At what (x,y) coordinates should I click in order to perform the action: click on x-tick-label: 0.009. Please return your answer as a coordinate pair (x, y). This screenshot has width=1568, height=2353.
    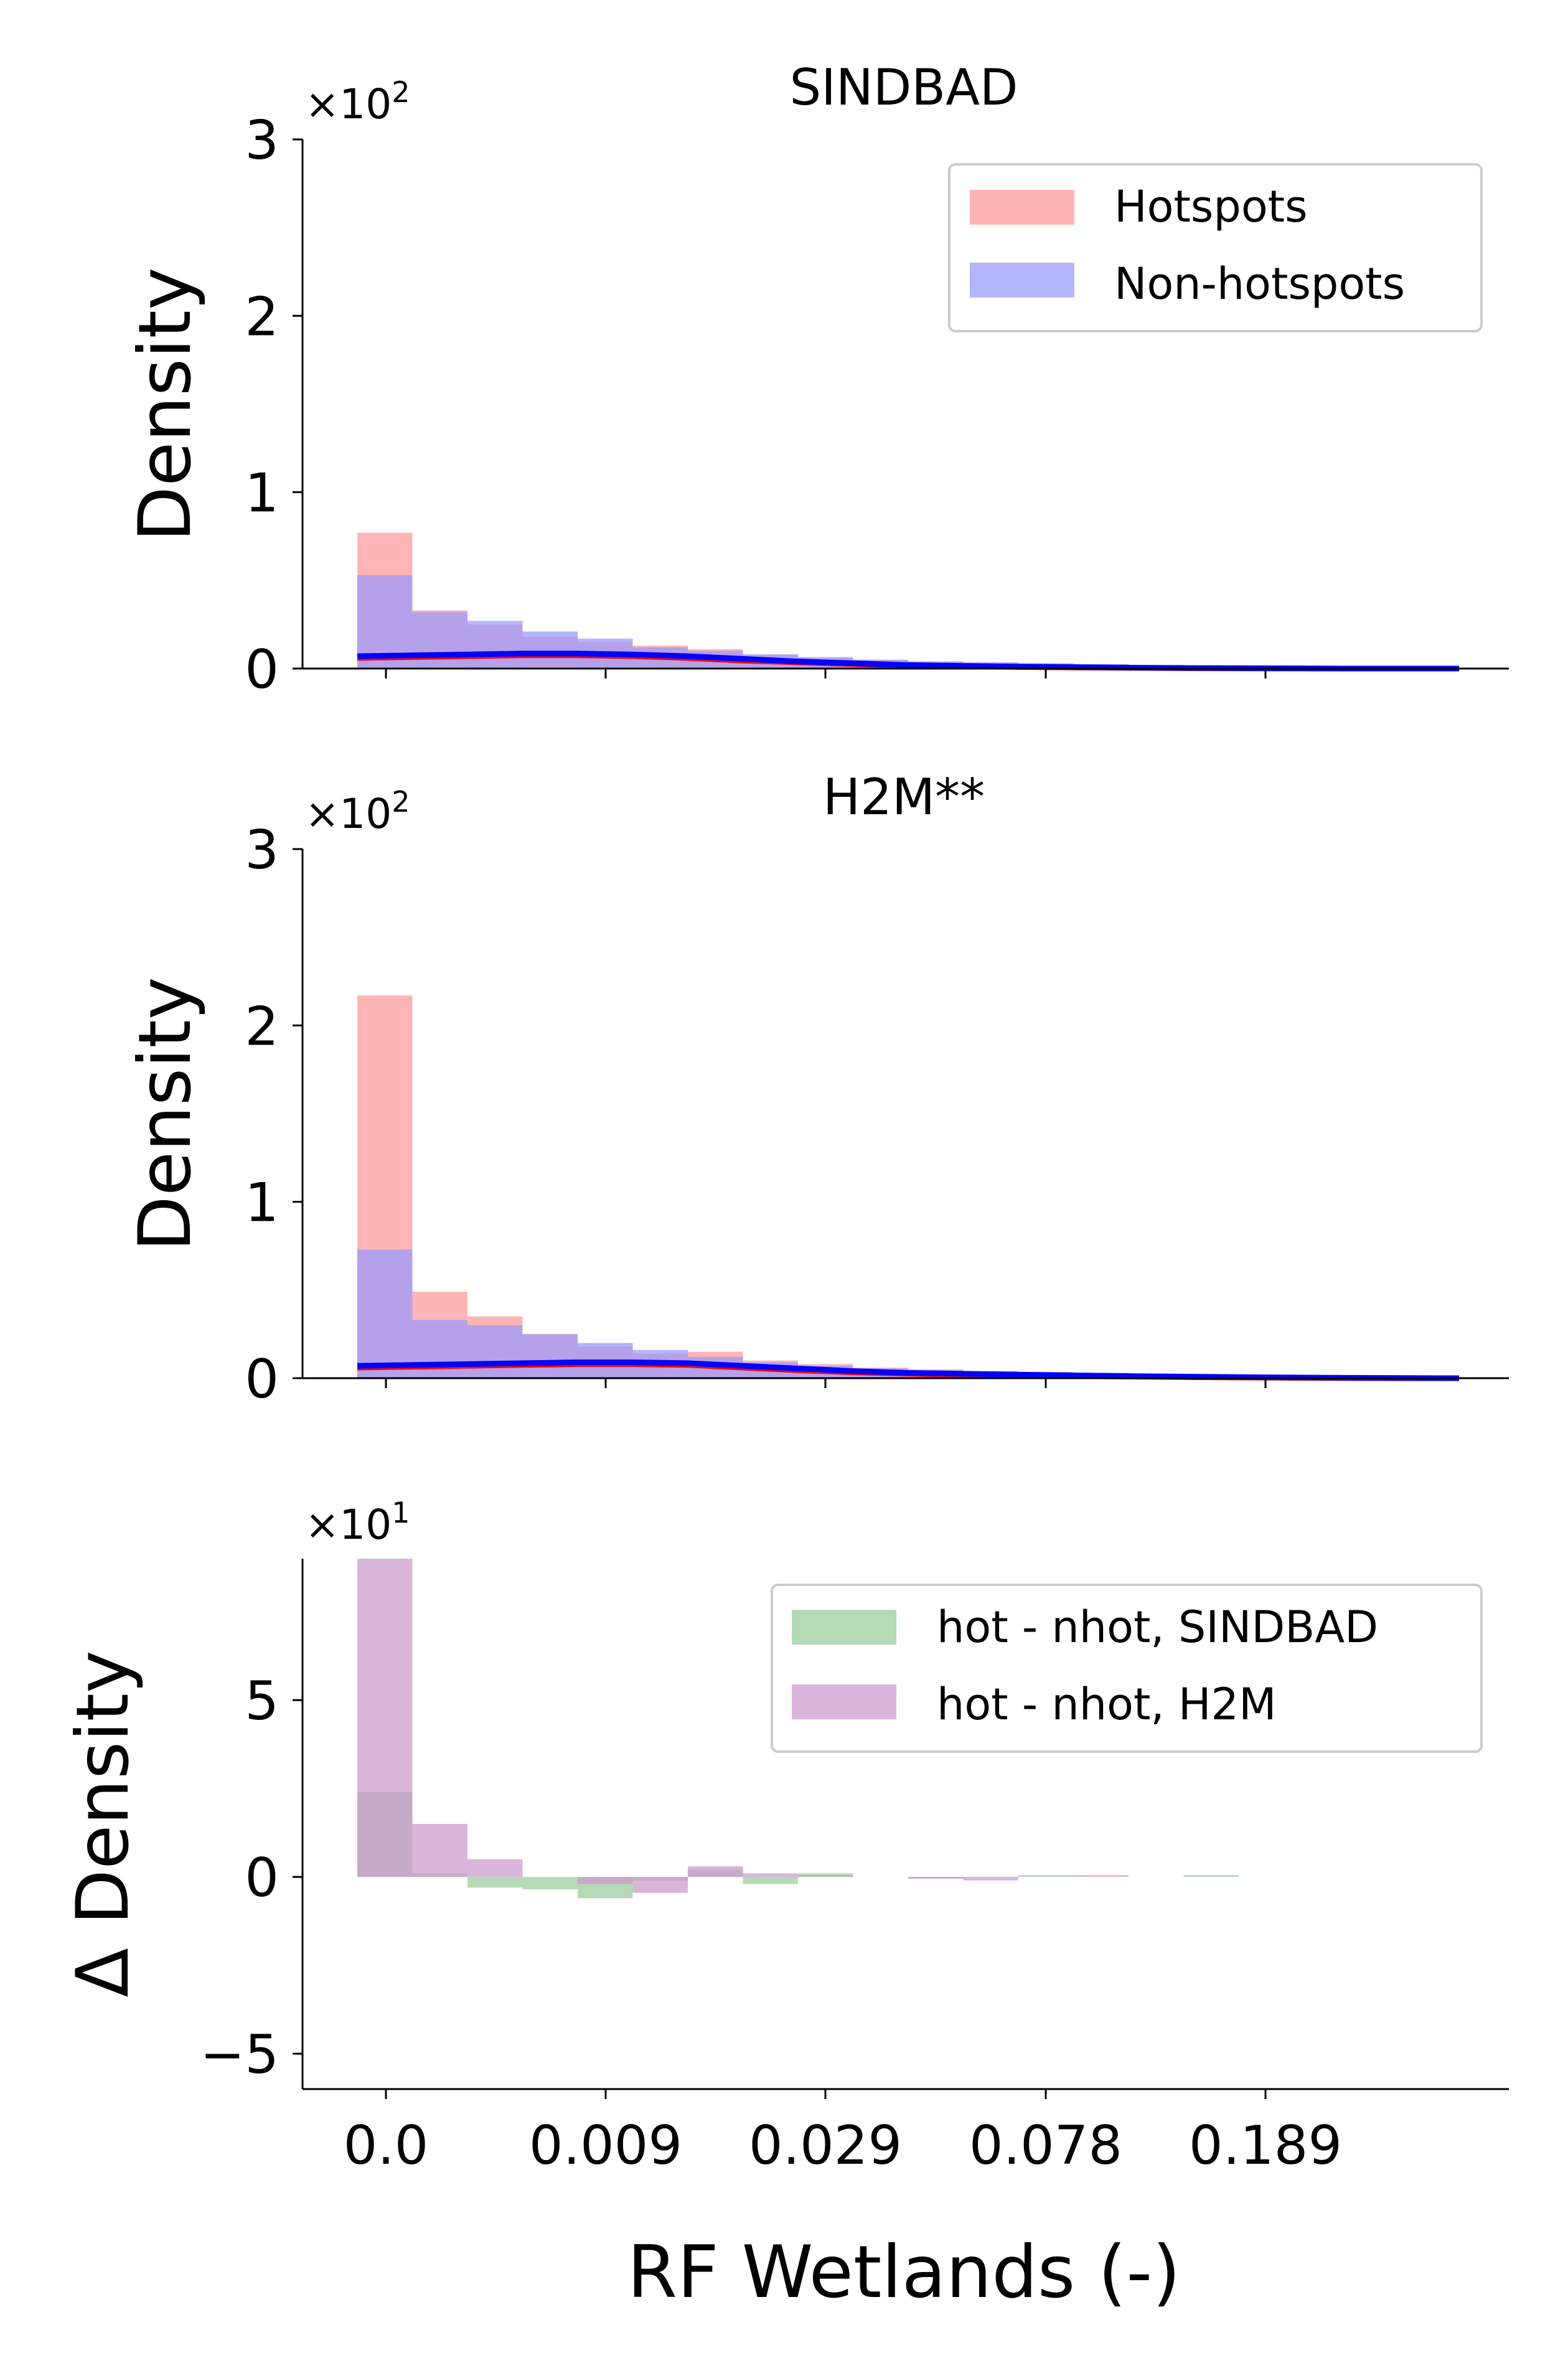
    Looking at the image, I should click on (605, 2146).